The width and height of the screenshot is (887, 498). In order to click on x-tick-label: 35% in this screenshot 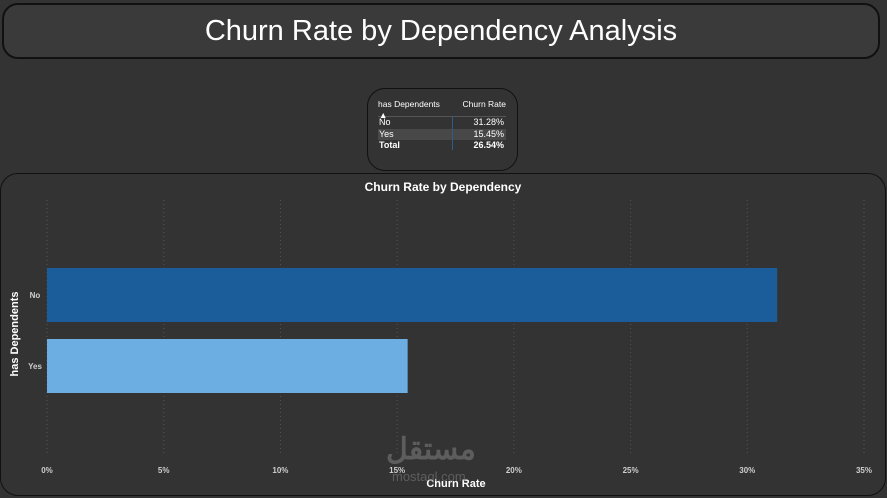, I will do `click(864, 470)`.